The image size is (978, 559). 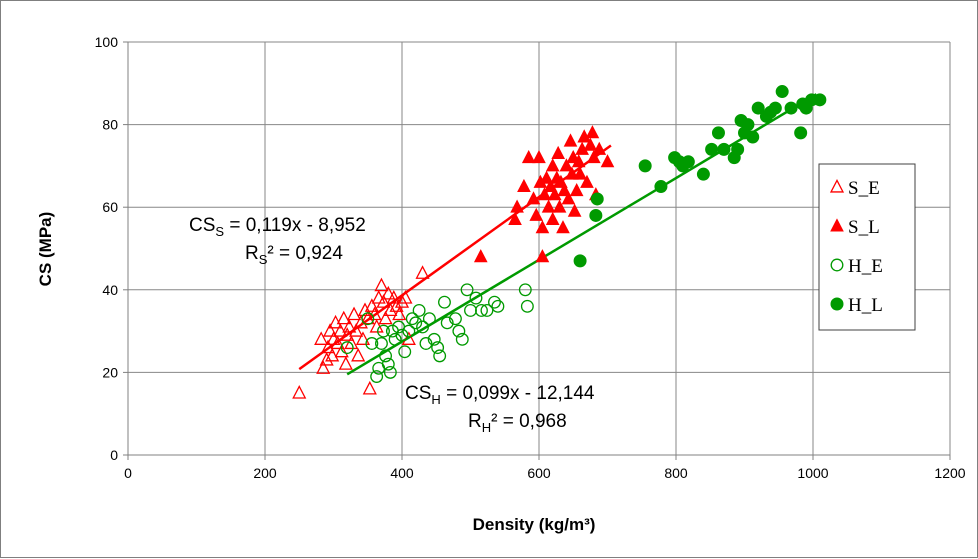 I want to click on y-tick-label: 20, so click(x=110, y=372).